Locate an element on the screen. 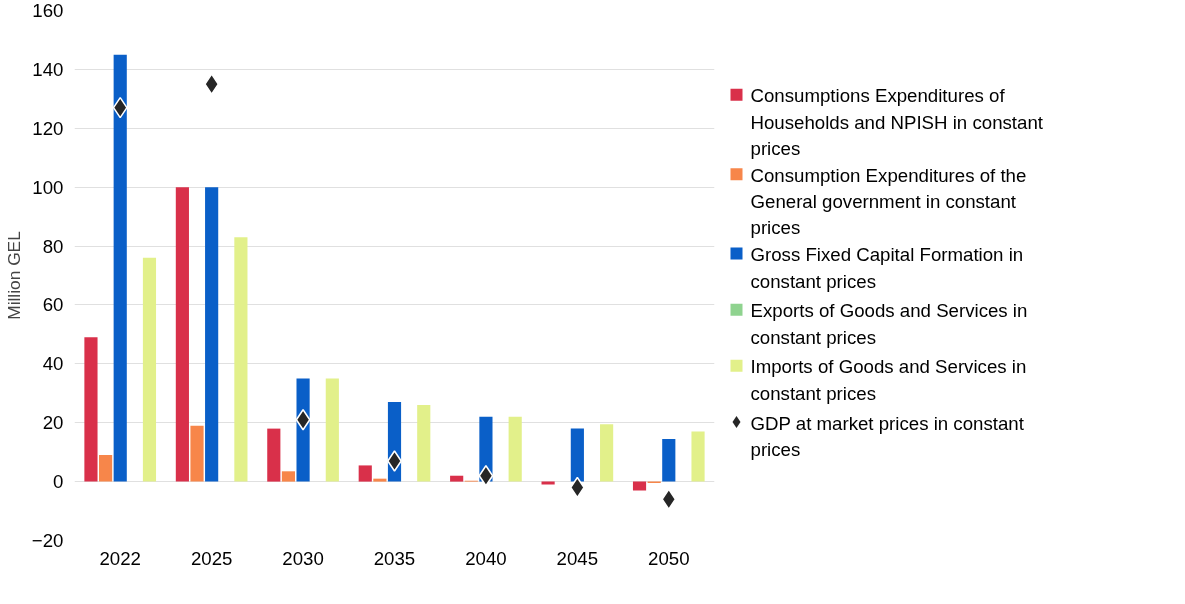 This screenshot has width=1185, height=604. legend-label: Exports of Goods and Services in constant prices is located at coordinates (889, 324).